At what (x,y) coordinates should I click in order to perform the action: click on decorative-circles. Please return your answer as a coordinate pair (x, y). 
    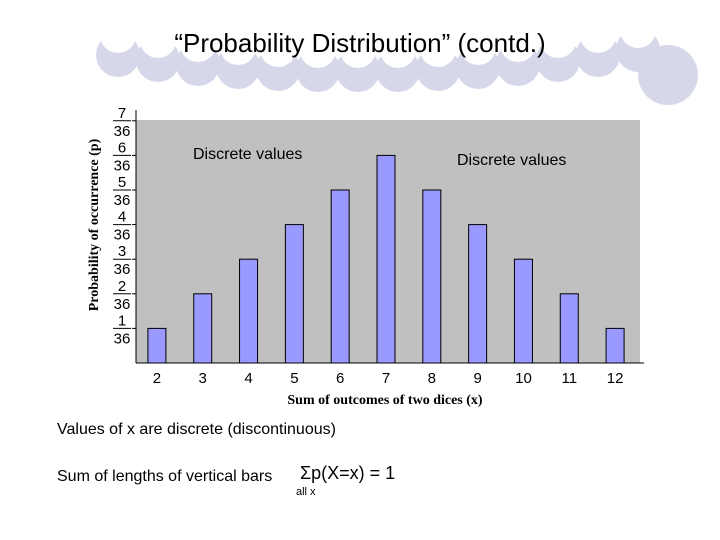
    Looking at the image, I should click on (397, 58).